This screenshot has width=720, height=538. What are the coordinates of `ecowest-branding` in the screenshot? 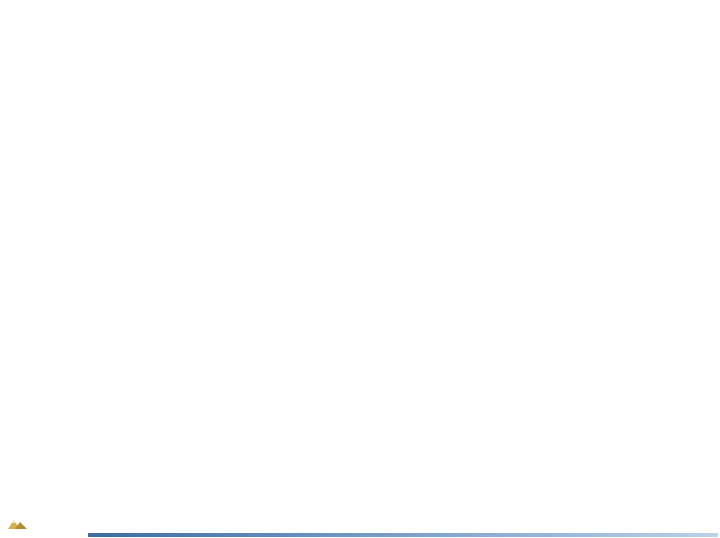 It's located at (20, 522).